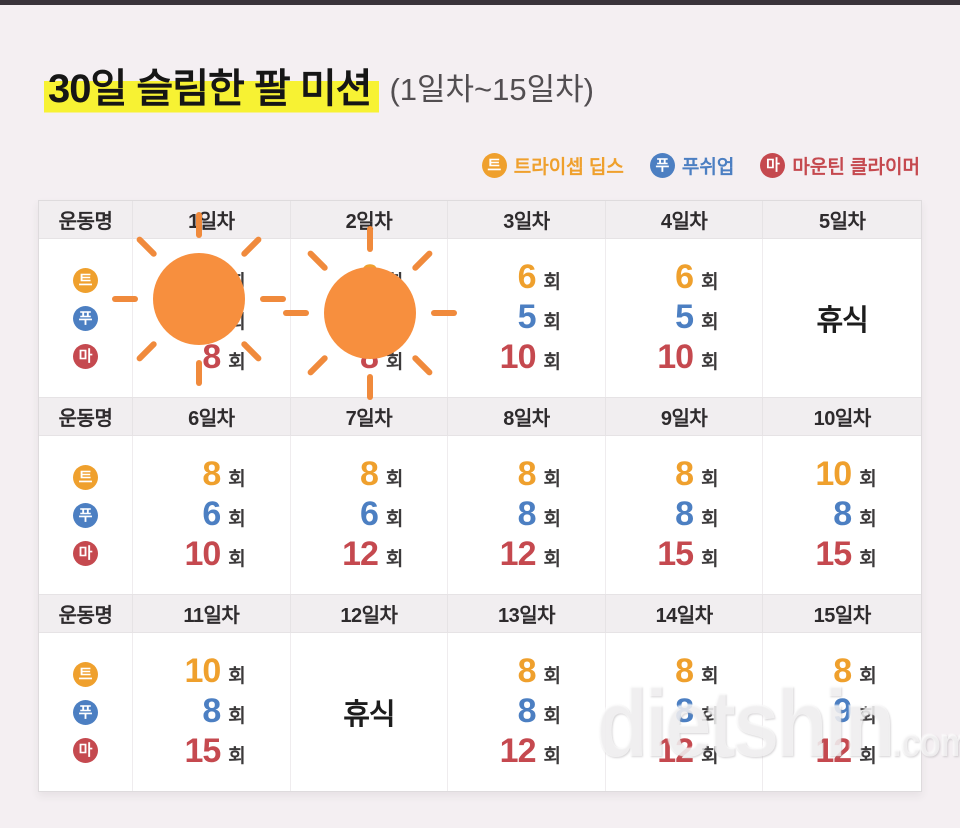  I want to click on legend: 트 트라이셉 딥스 푸 푸쉬업 마 마운틴 클라이머, so click(700, 165).